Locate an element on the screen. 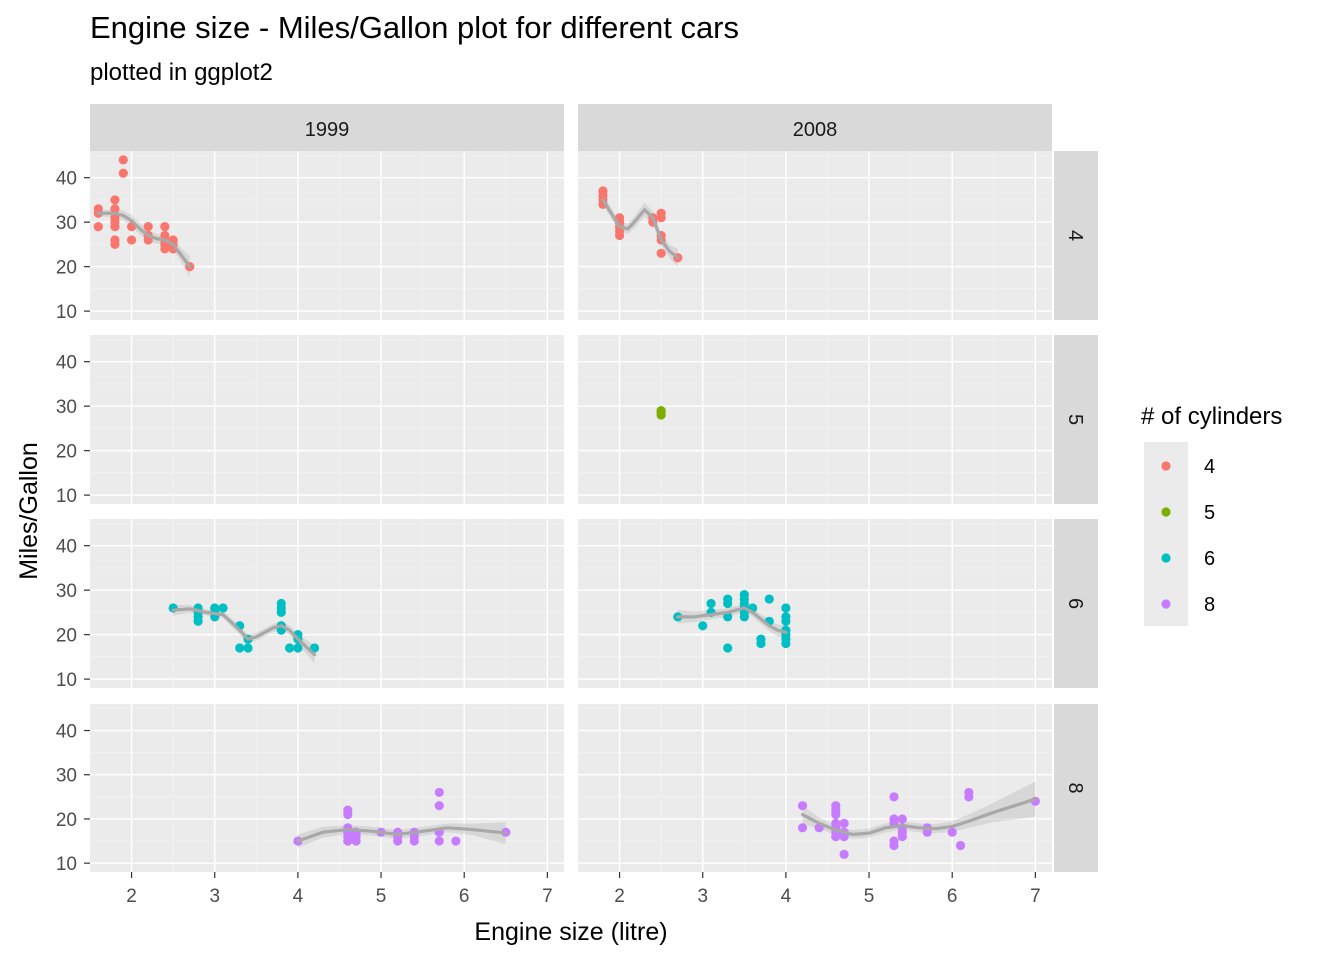 The width and height of the screenshot is (1344, 960). legend-title: # of cylinders is located at coordinates (1211, 416).